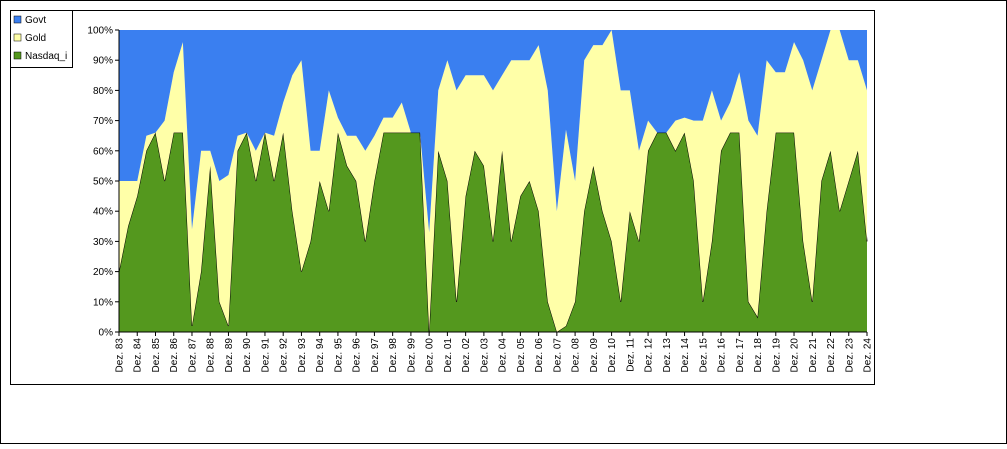 This screenshot has width=1007, height=449. I want to click on x-tick-label: Dez. 91, so click(265, 355).